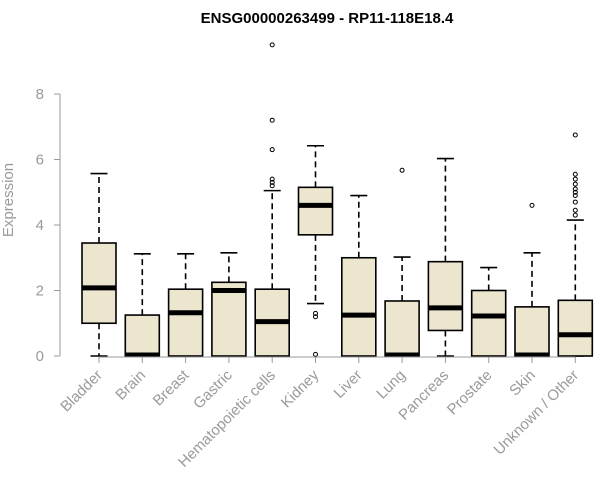 Image resolution: width=600 pixels, height=500 pixels. What do you see at coordinates (40, 291) in the screenshot?
I see `y-tick-label: 2` at bounding box center [40, 291].